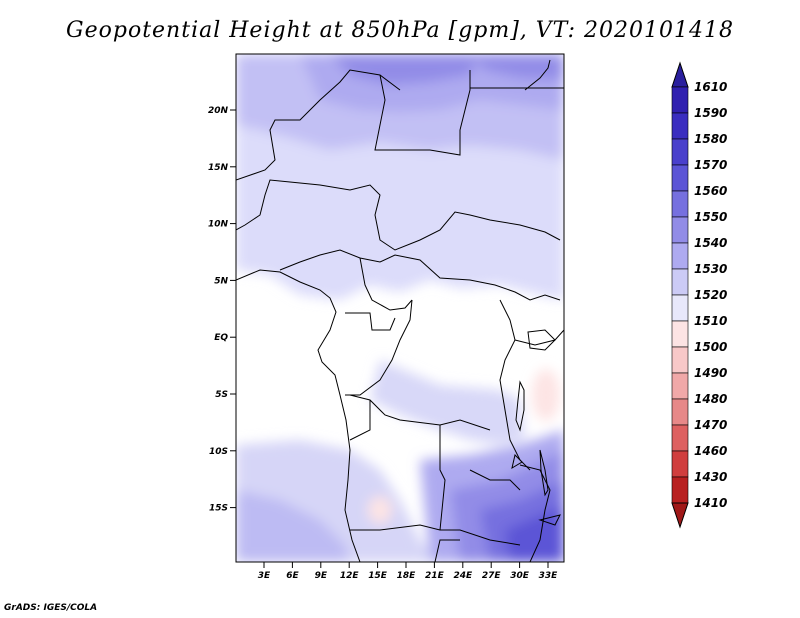 Image resolution: width=800 pixels, height=618 pixels. What do you see at coordinates (710, 87) in the screenshot?
I see `colorbar-level-label: 1610` at bounding box center [710, 87].